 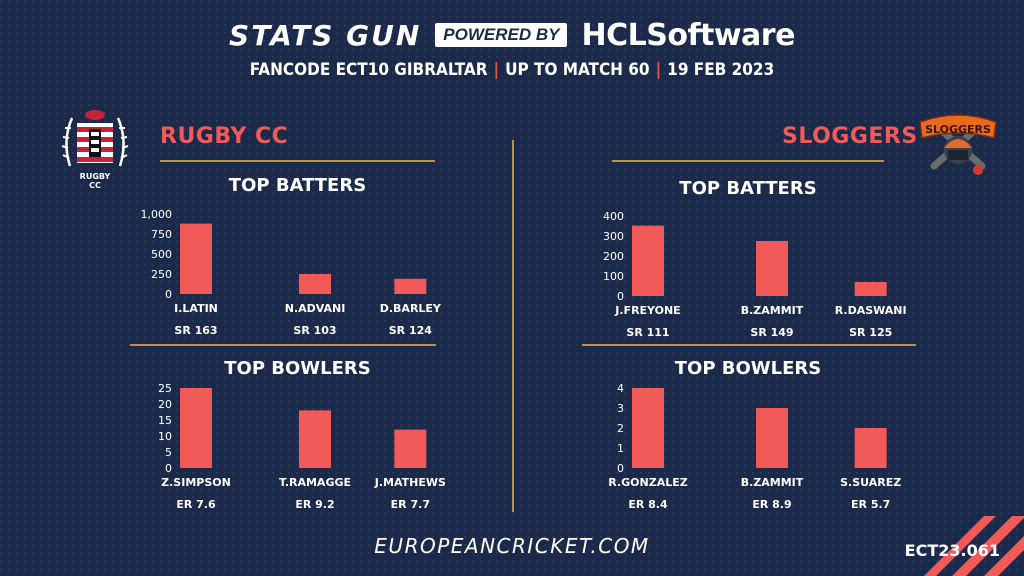 What do you see at coordinates (283, 345) in the screenshot?
I see `divider-rugby-mid` at bounding box center [283, 345].